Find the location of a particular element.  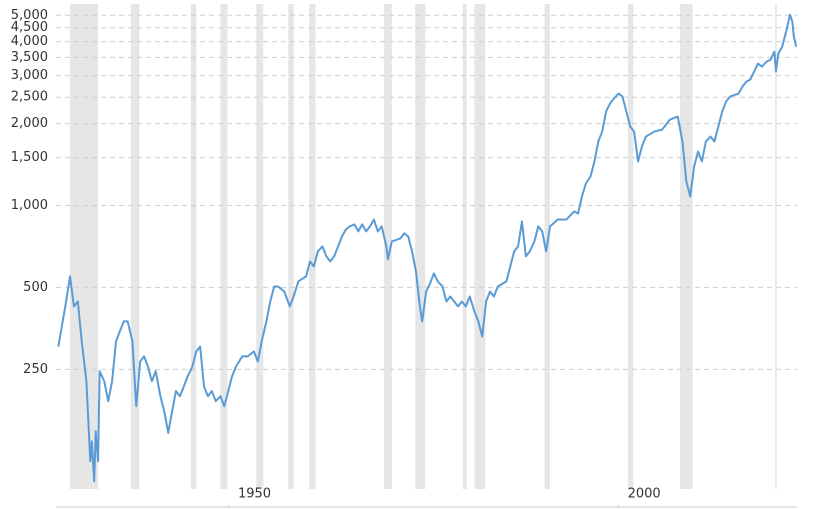

y-tick-label: 500 is located at coordinates (35, 287).